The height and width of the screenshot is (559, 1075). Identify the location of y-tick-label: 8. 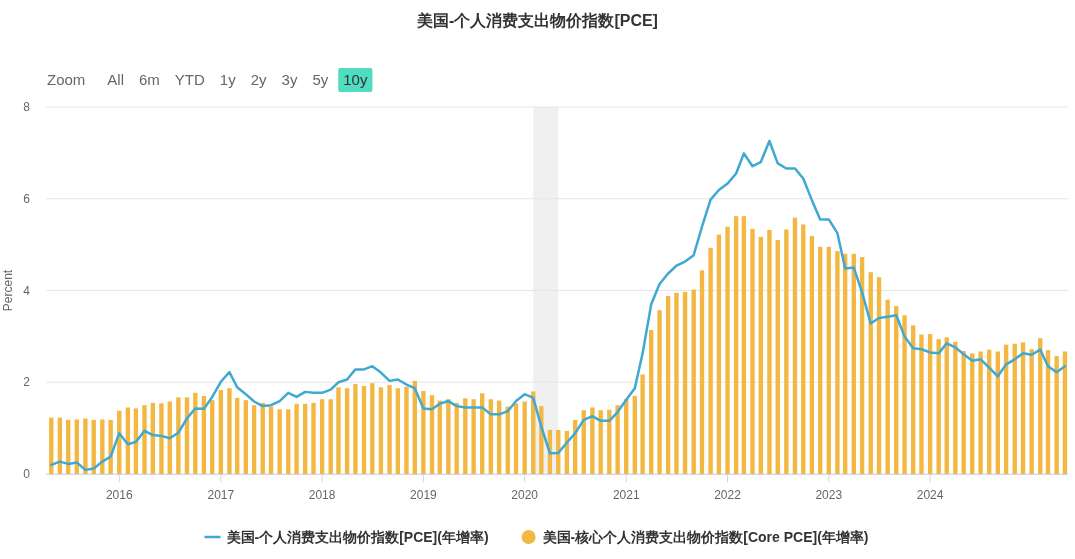
(27, 107).